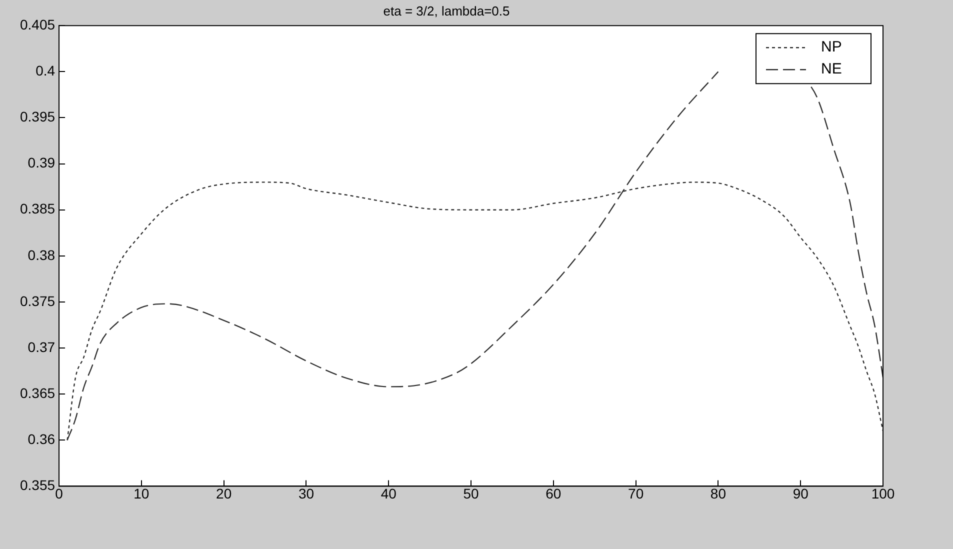 The image size is (953, 549). Describe the element at coordinates (142, 493) in the screenshot. I see `x-tick-label: 10` at that location.